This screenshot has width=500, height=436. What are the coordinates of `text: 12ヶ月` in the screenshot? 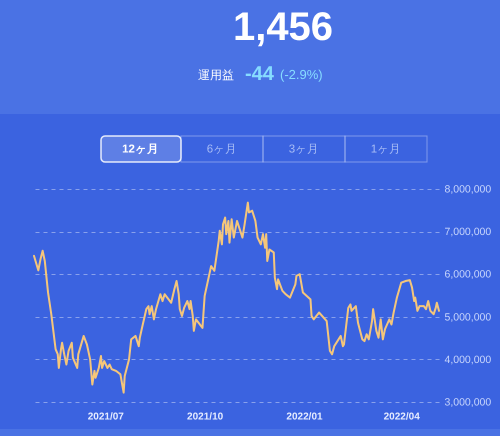 It's located at (140, 149).